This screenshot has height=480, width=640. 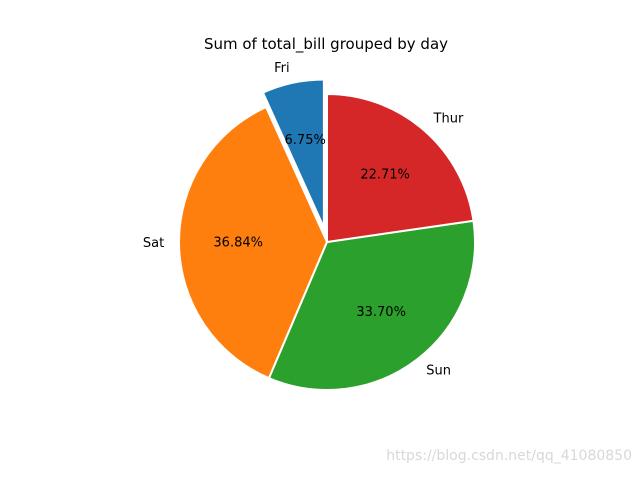 What do you see at coordinates (448, 118) in the screenshot?
I see `slice-label-thur: Thur` at bounding box center [448, 118].